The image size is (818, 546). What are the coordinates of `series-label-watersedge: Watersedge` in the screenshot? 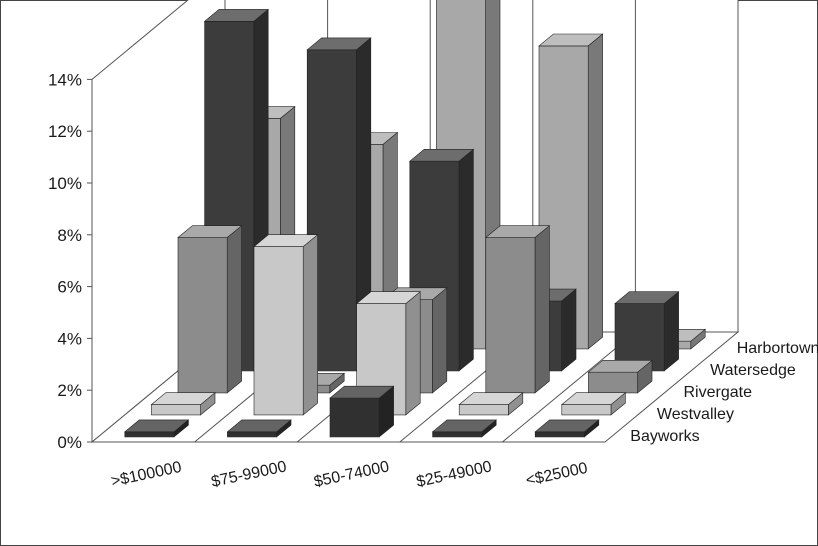 It's located at (753, 370).